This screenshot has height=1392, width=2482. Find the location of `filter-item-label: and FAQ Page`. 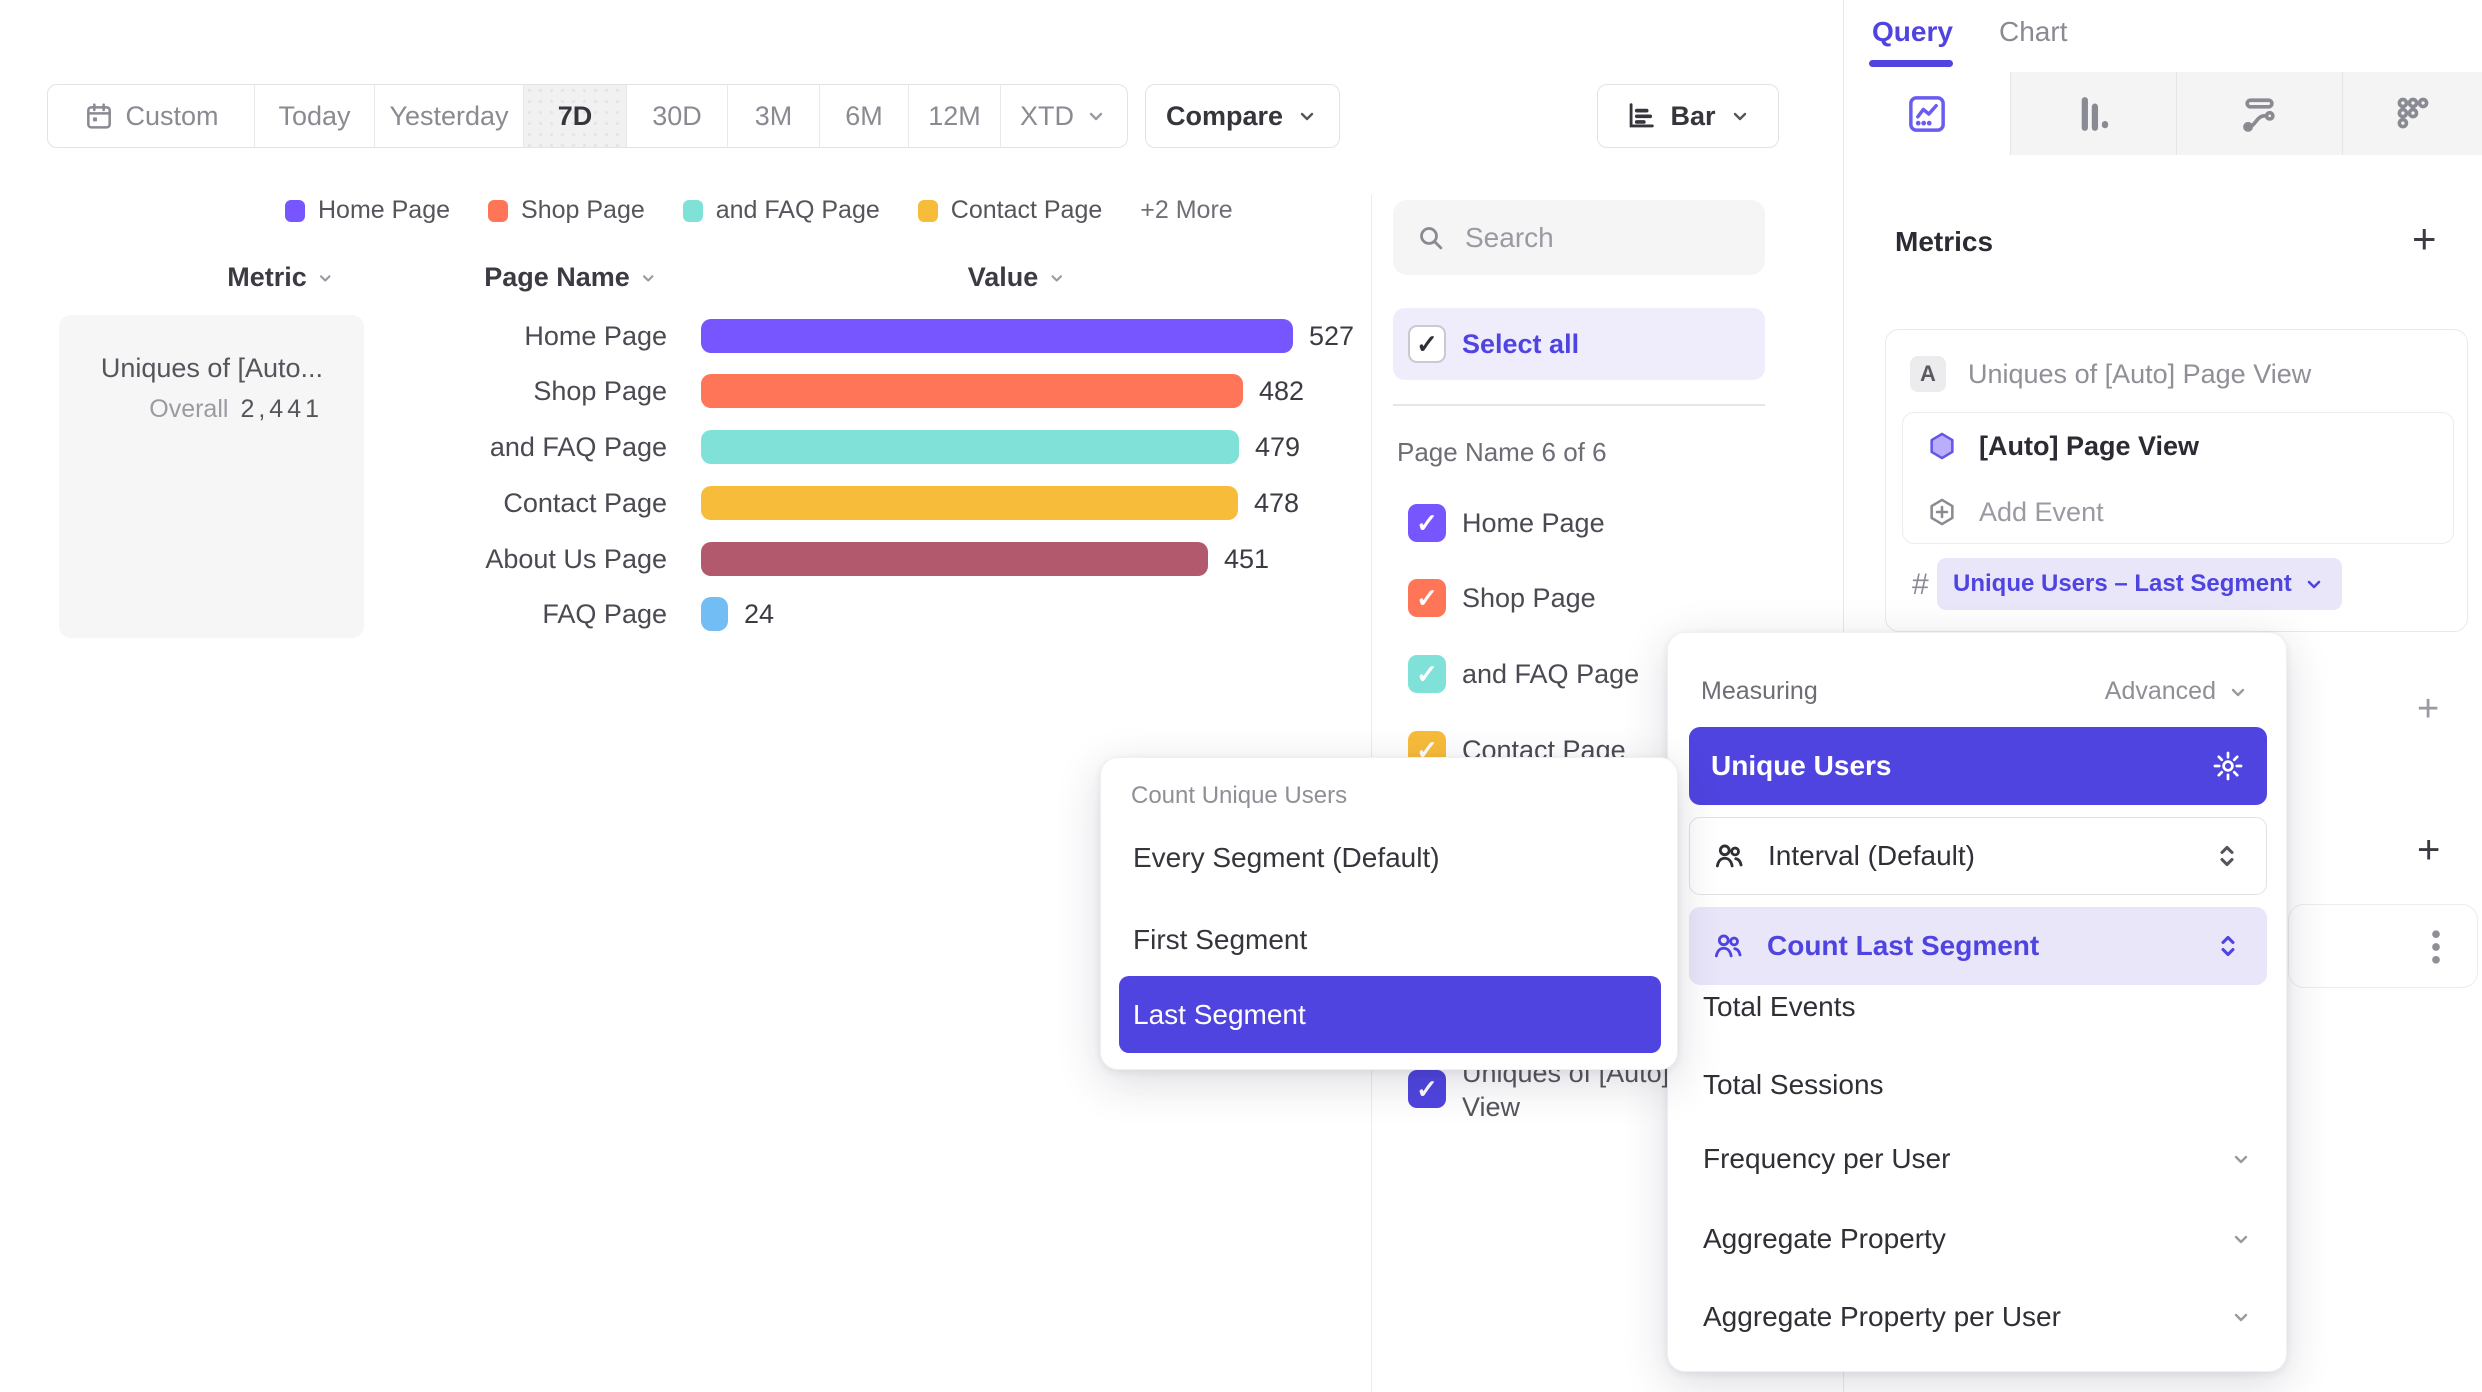

filter-item-label: and FAQ Page is located at coordinates (1551, 673).